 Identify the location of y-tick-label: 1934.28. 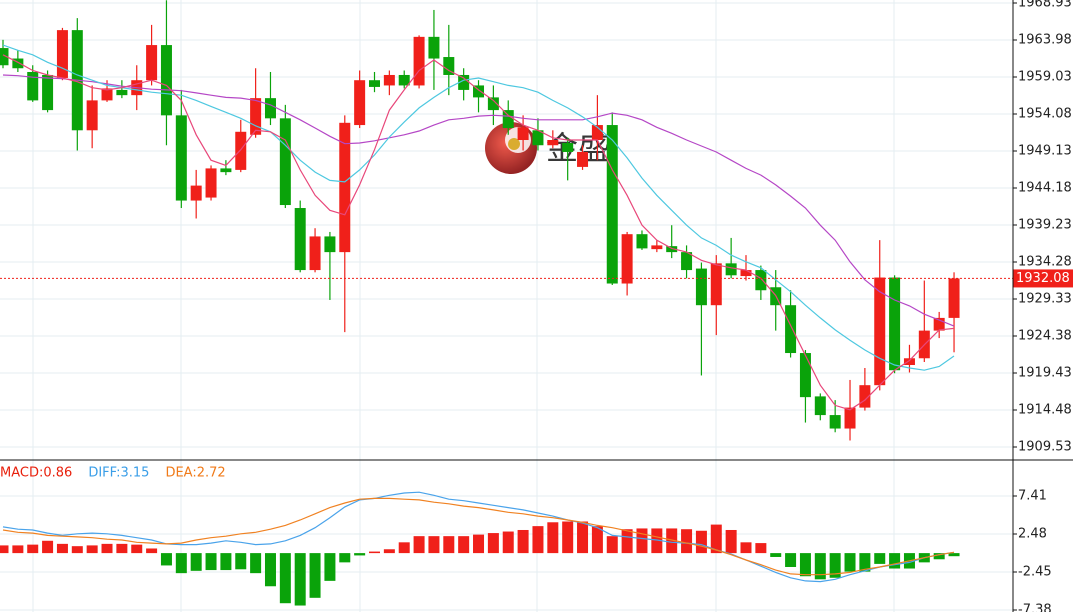
(1045, 261).